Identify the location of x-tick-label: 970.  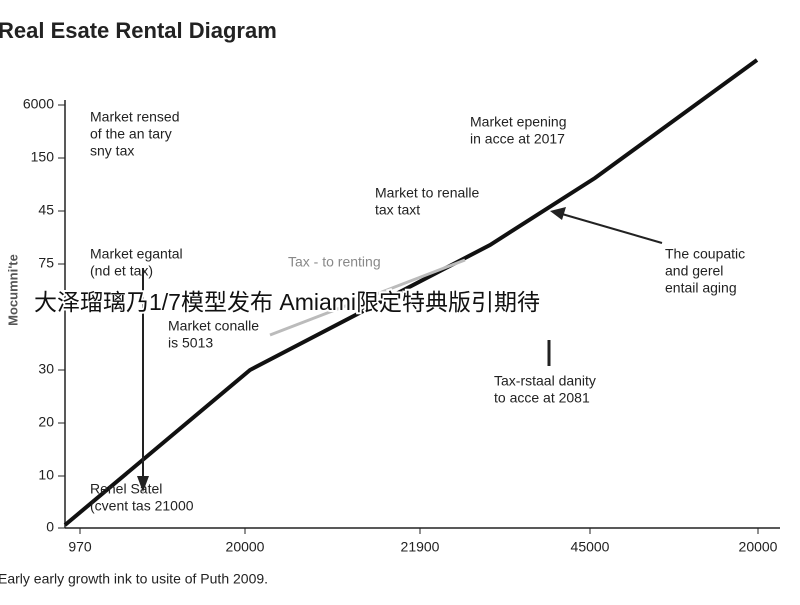
(80, 547).